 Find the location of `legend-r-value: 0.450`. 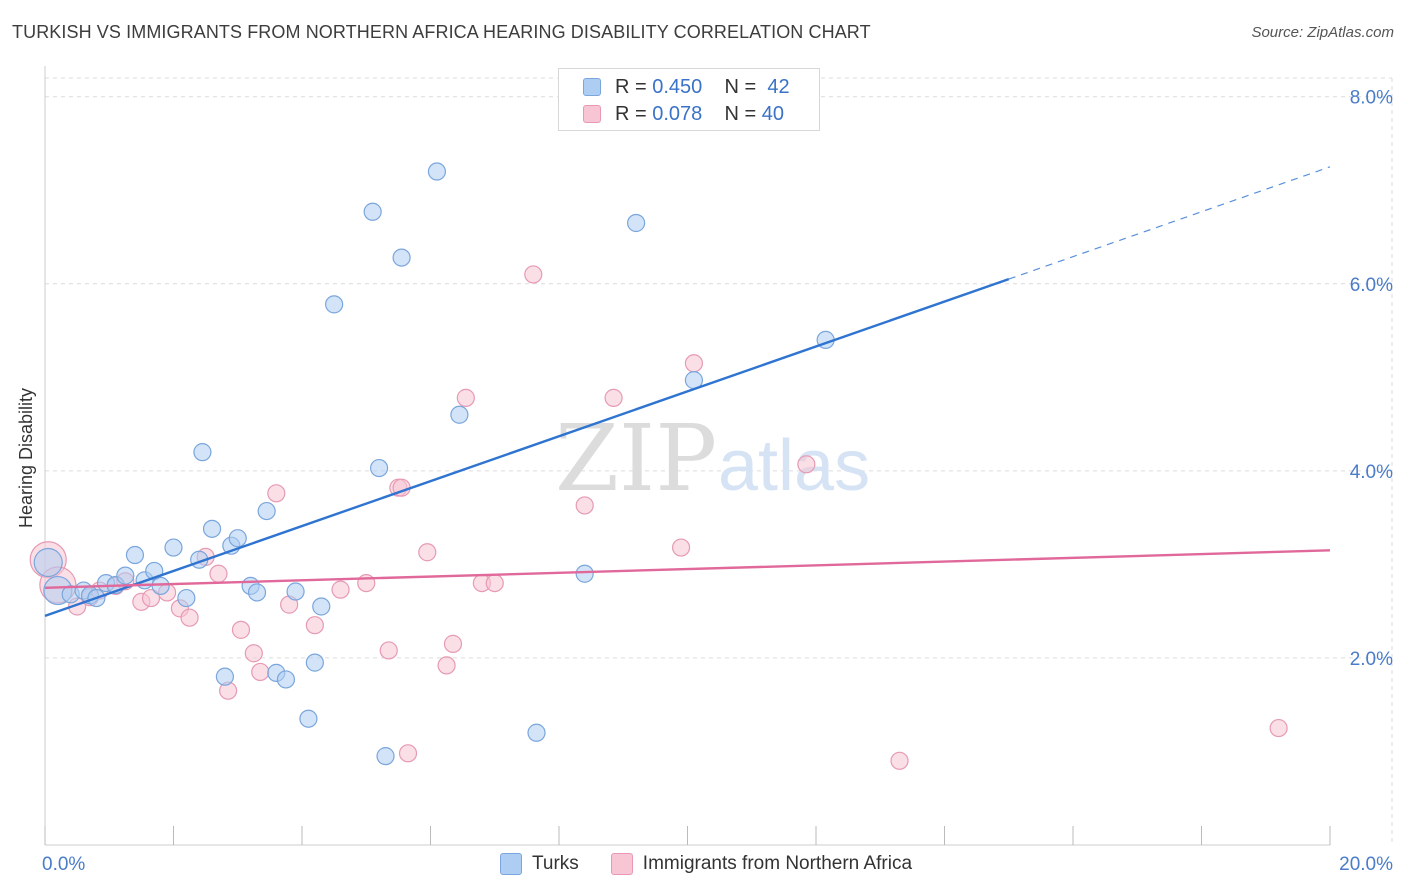

legend-r-value: 0.450 is located at coordinates (677, 86).